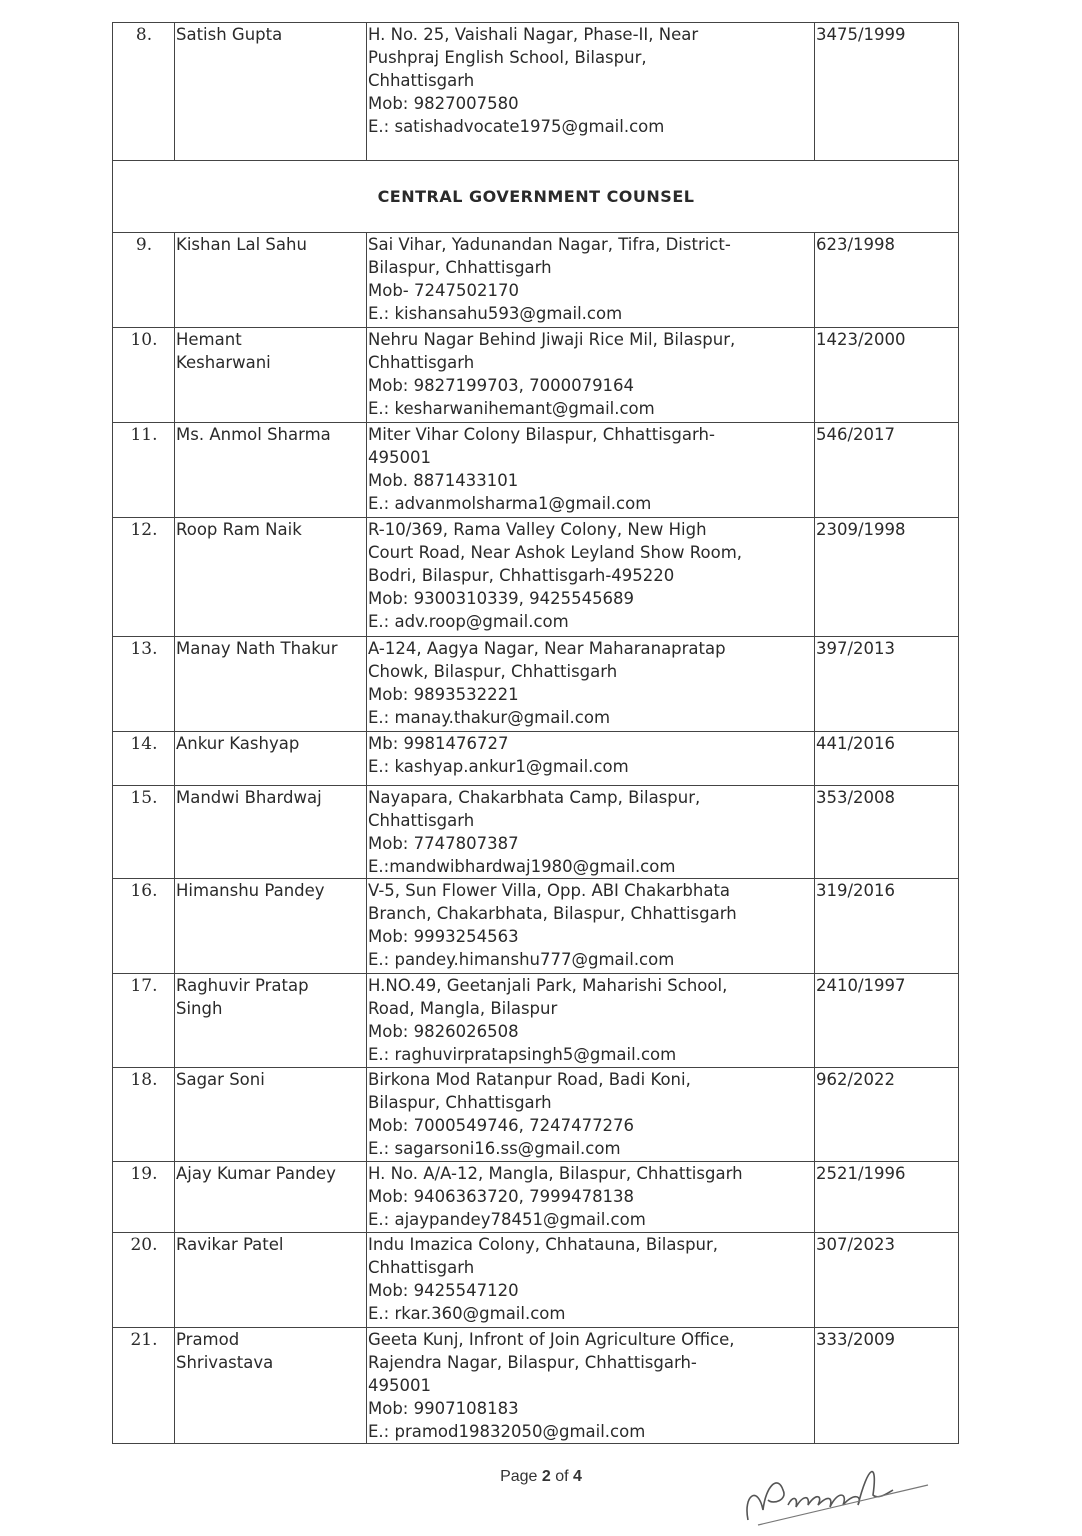  Describe the element at coordinates (529, 1079) in the screenshot. I see `address-line: Birkona Mod Ratanpur Road, Badi Koni,` at that location.